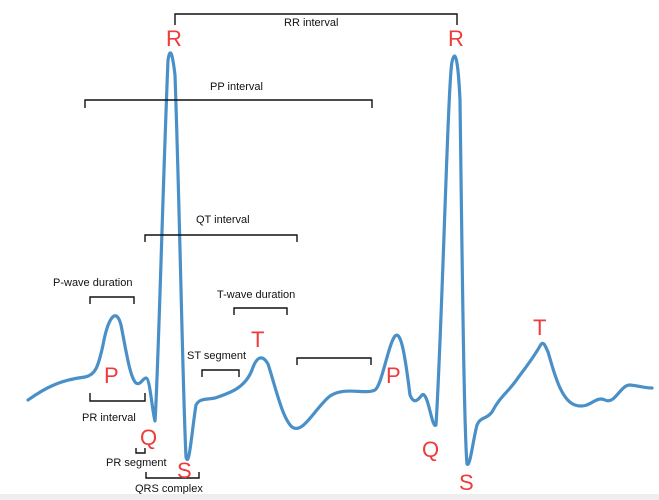 Image resolution: width=659 pixels, height=500 pixels. I want to click on st-segment-label: ST segment, so click(216, 356).